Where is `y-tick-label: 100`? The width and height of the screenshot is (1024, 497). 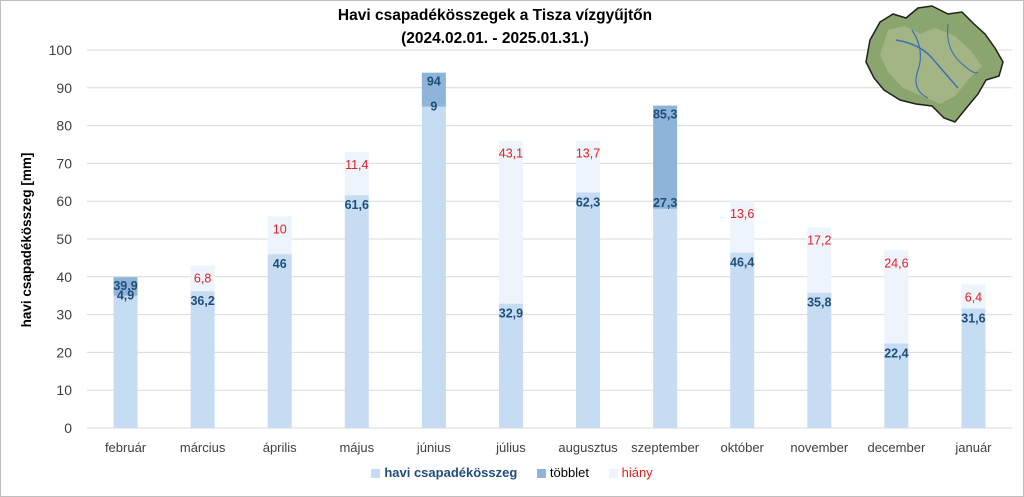 y-tick-label: 100 is located at coordinates (61, 50).